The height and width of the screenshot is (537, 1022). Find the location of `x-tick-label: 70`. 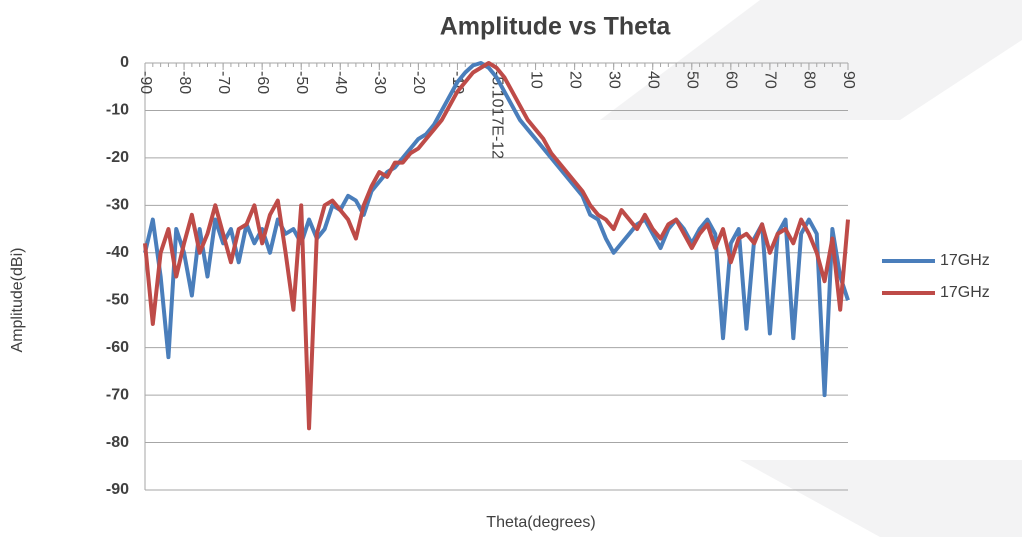

x-tick-label: 70 is located at coordinates (770, 80).